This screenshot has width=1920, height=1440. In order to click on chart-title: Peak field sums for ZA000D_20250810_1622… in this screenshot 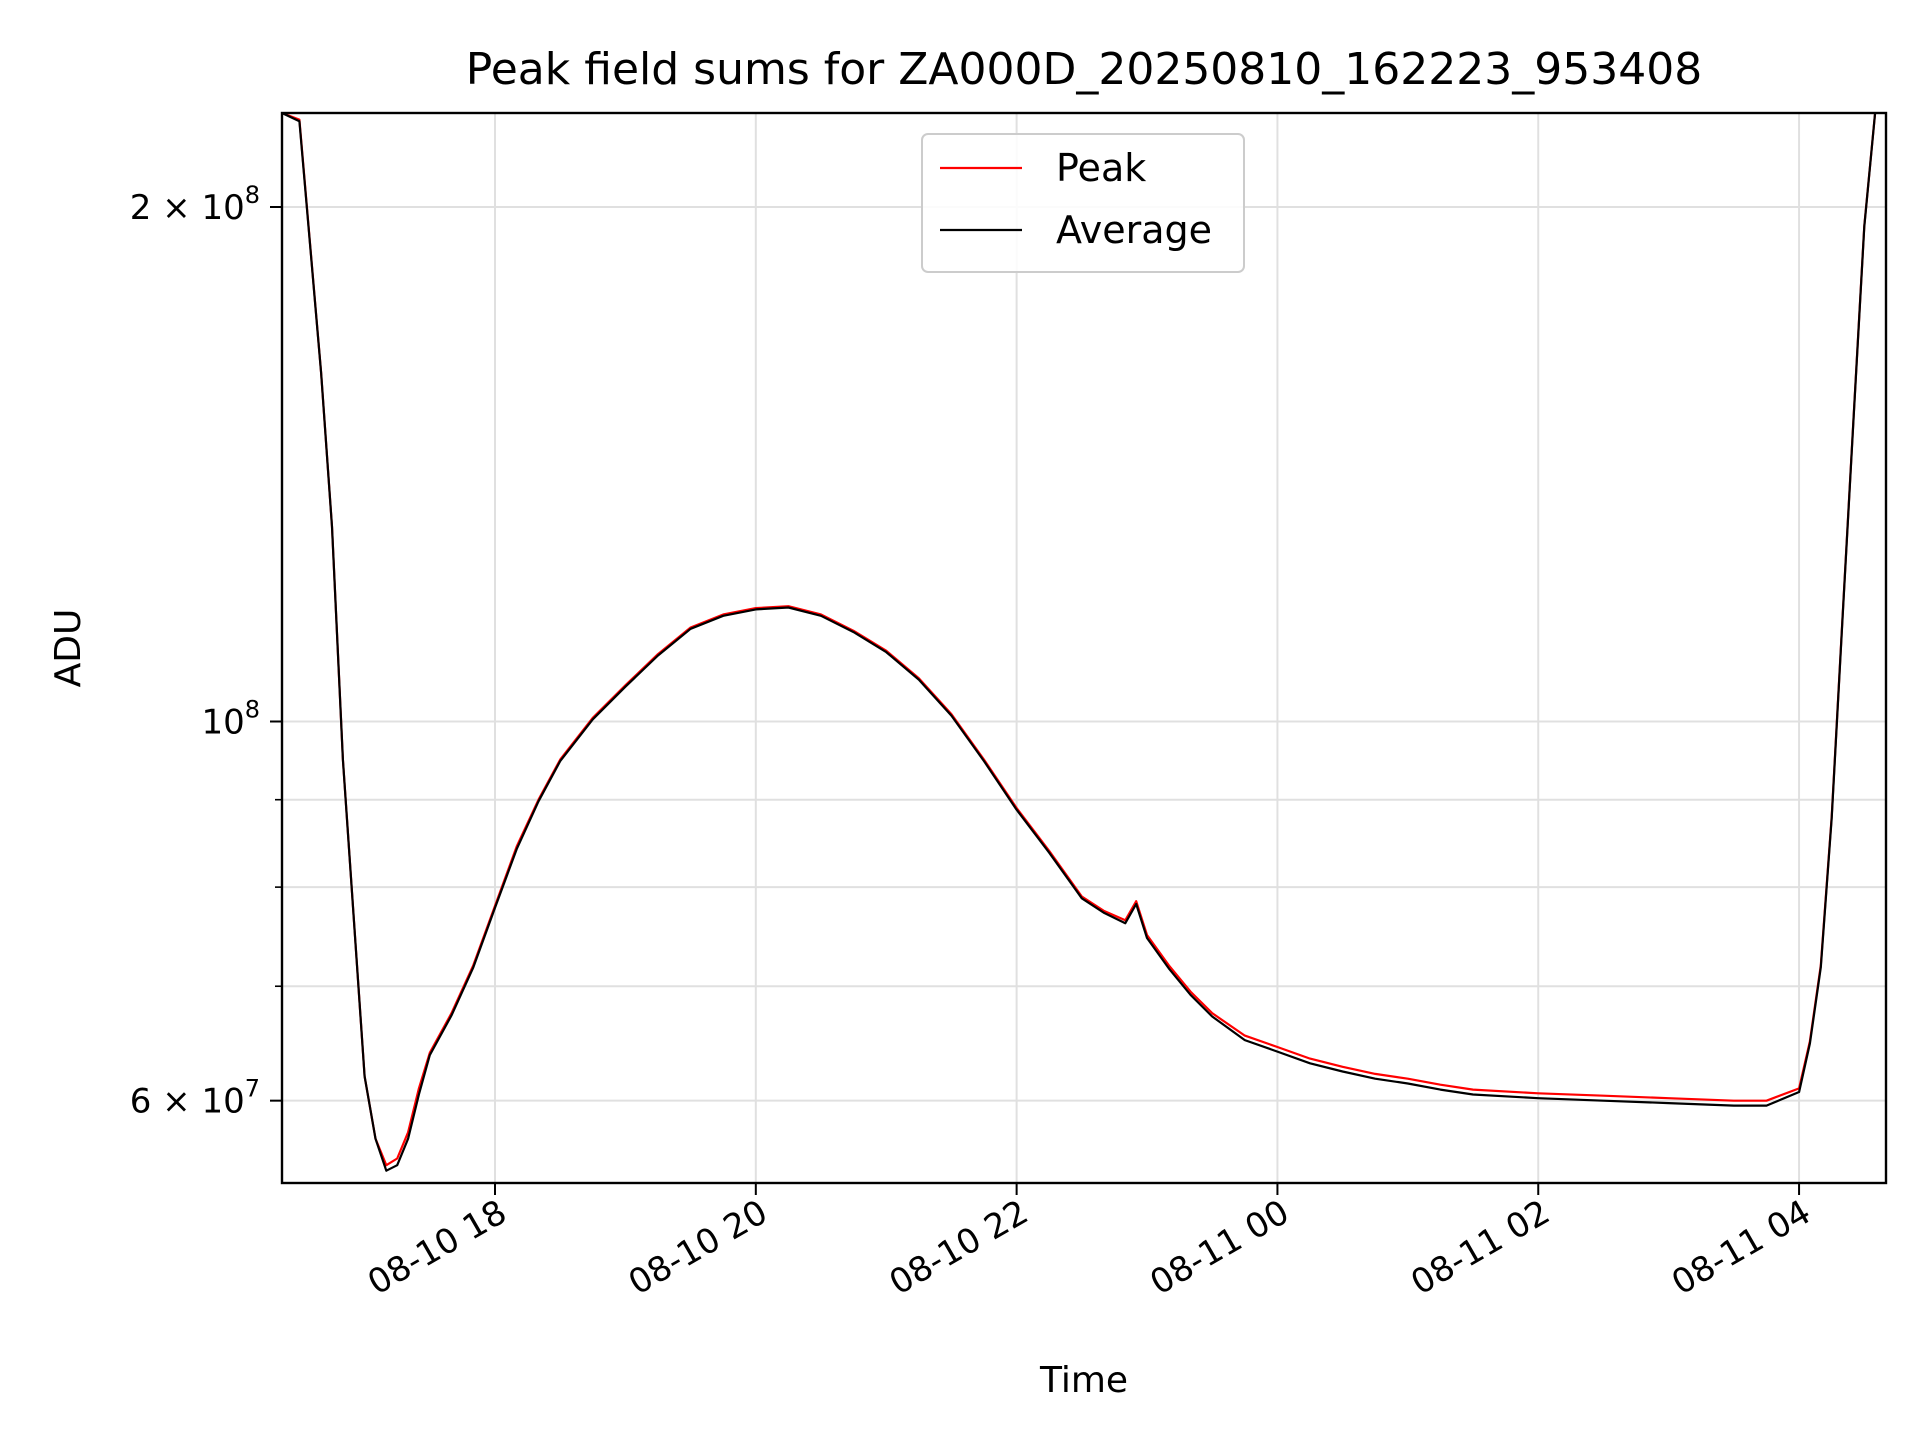, I will do `click(1084, 69)`.